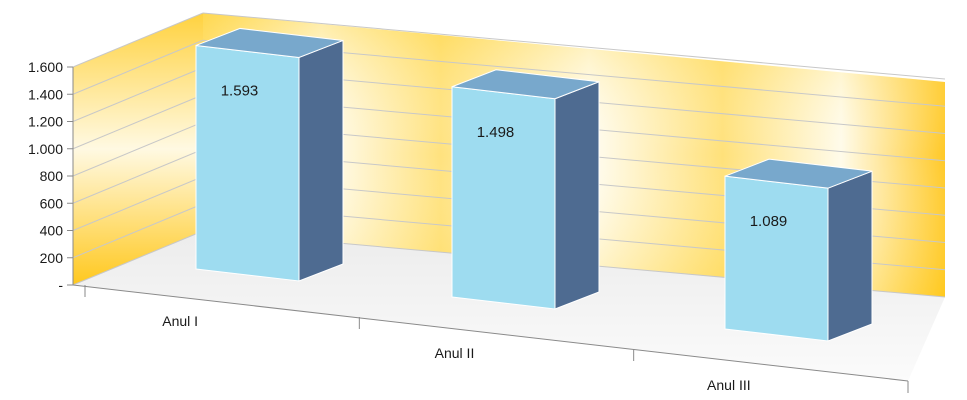 The height and width of the screenshot is (400, 967). What do you see at coordinates (45, 67) in the screenshot?
I see `y-tick-label: 1.600` at bounding box center [45, 67].